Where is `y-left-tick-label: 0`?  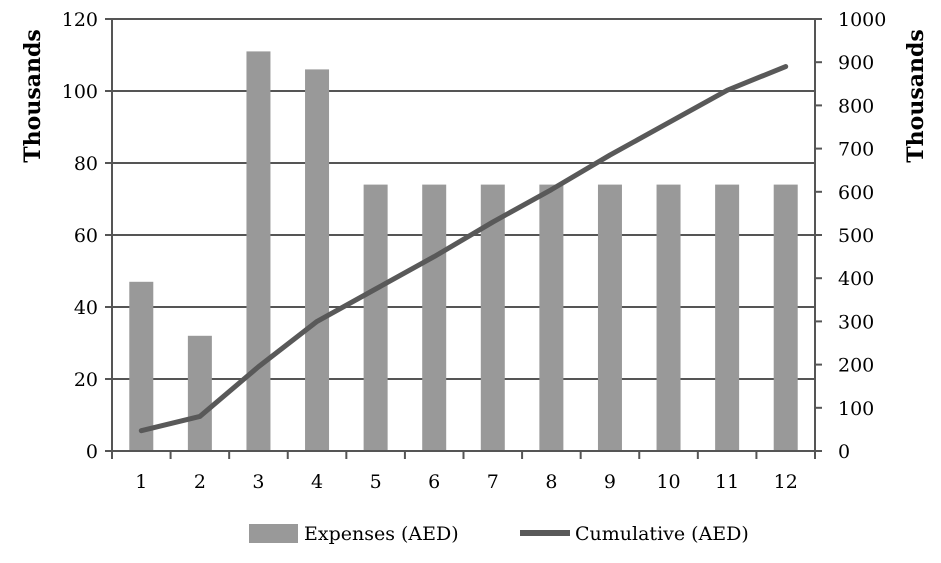
y-left-tick-label: 0 is located at coordinates (92, 452).